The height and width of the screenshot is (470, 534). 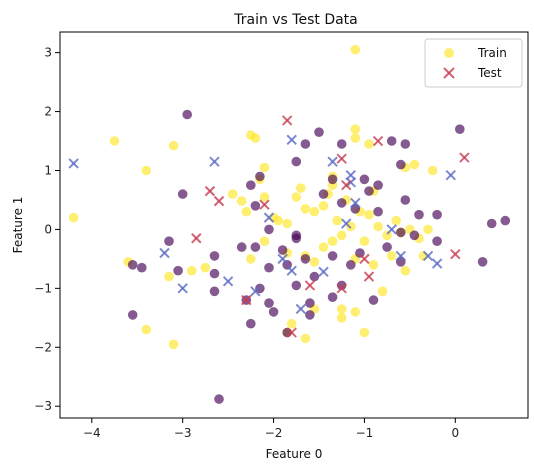 What do you see at coordinates (92, 433) in the screenshot?
I see `x-tick-label: −4` at bounding box center [92, 433].